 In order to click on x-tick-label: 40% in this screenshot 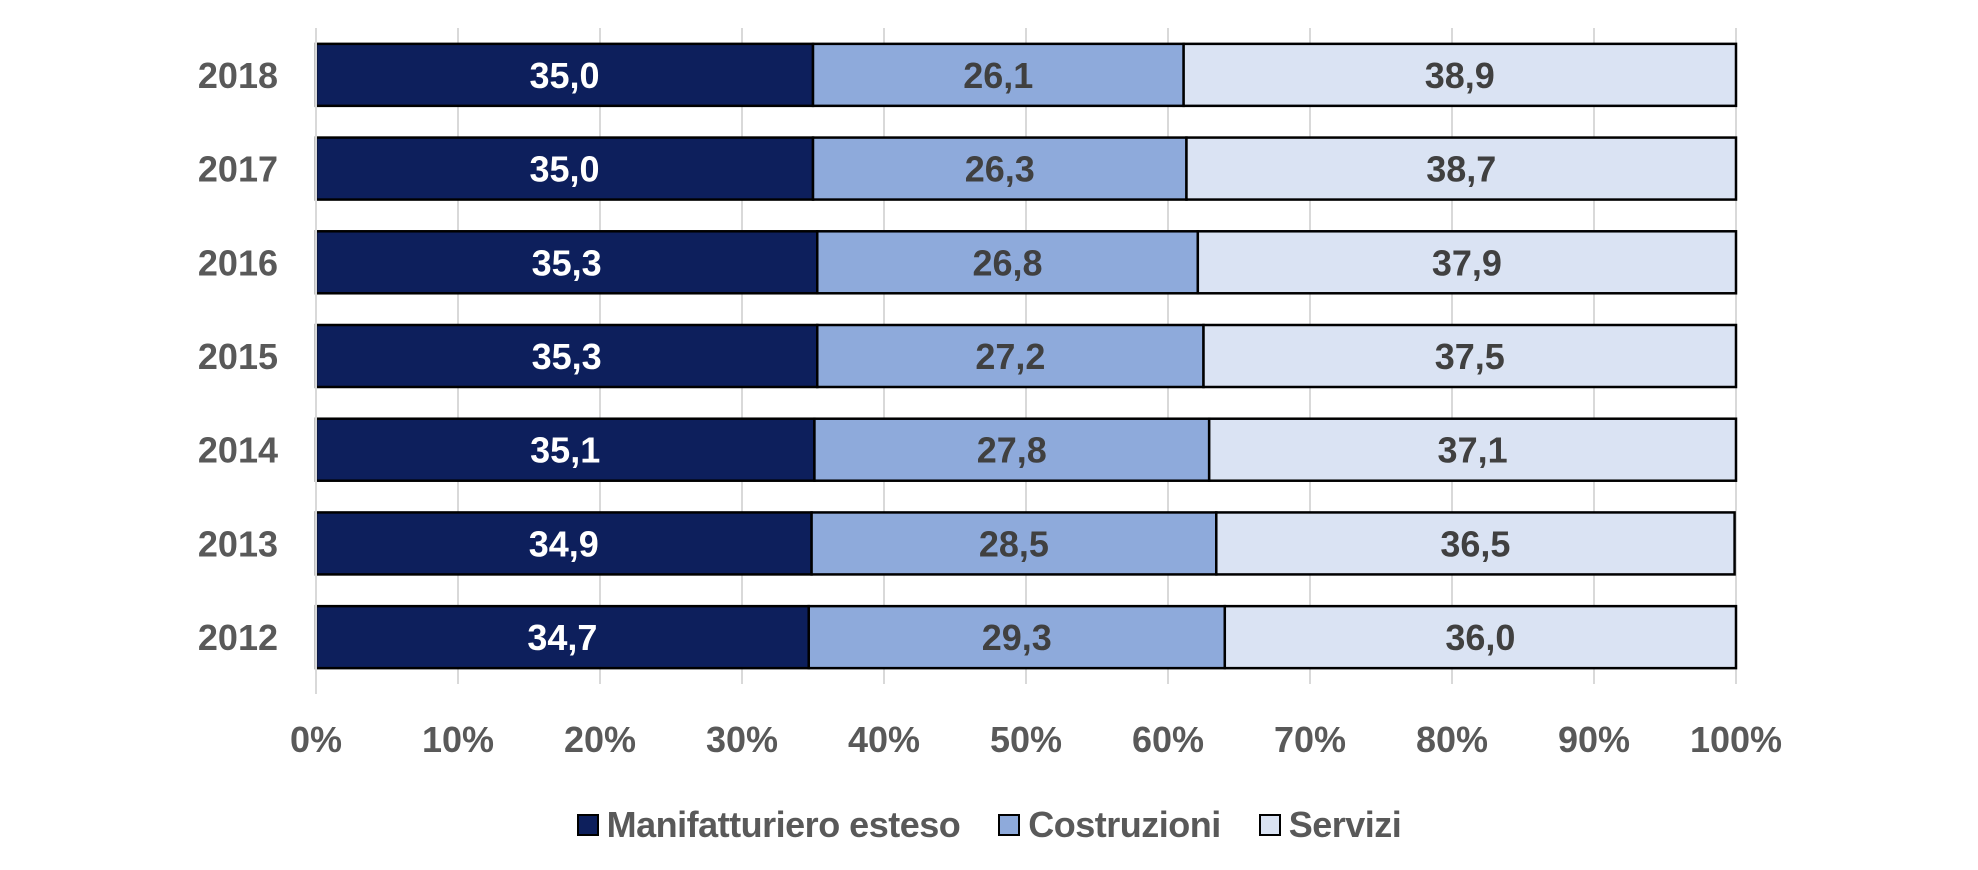, I will do `click(884, 739)`.